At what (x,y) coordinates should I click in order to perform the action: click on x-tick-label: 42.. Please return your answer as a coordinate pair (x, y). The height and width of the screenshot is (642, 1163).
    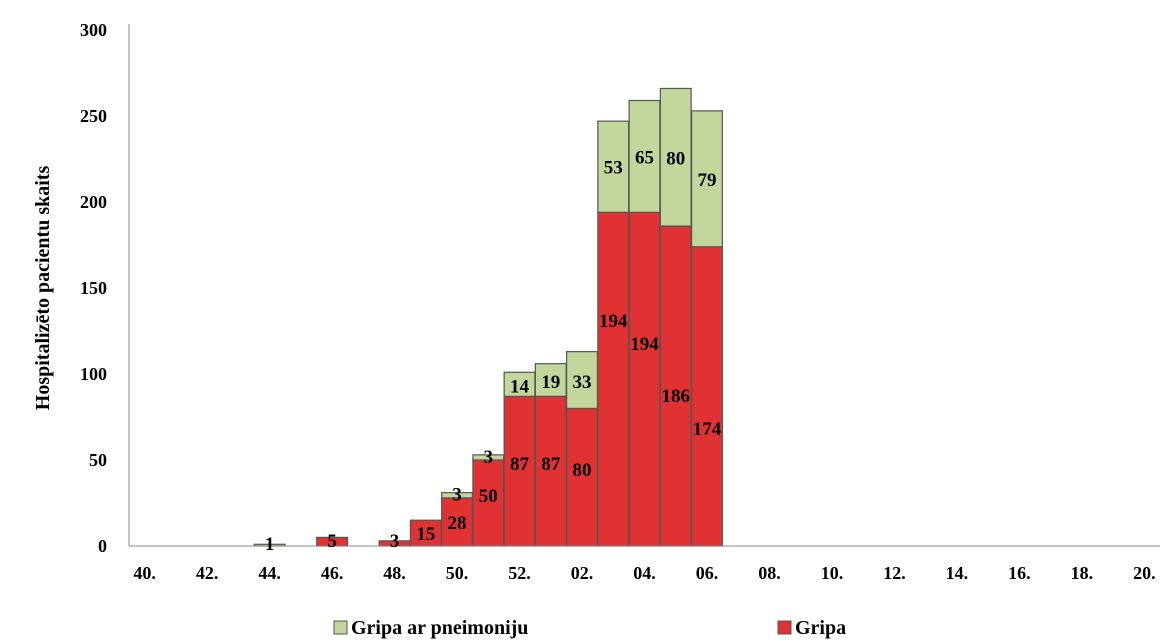
    Looking at the image, I should click on (207, 573).